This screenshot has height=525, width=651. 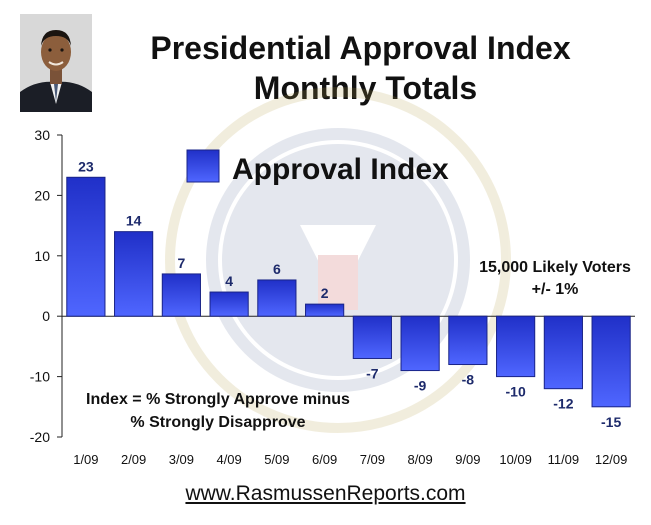 What do you see at coordinates (563, 352) in the screenshot?
I see `bar-11/09` at bounding box center [563, 352].